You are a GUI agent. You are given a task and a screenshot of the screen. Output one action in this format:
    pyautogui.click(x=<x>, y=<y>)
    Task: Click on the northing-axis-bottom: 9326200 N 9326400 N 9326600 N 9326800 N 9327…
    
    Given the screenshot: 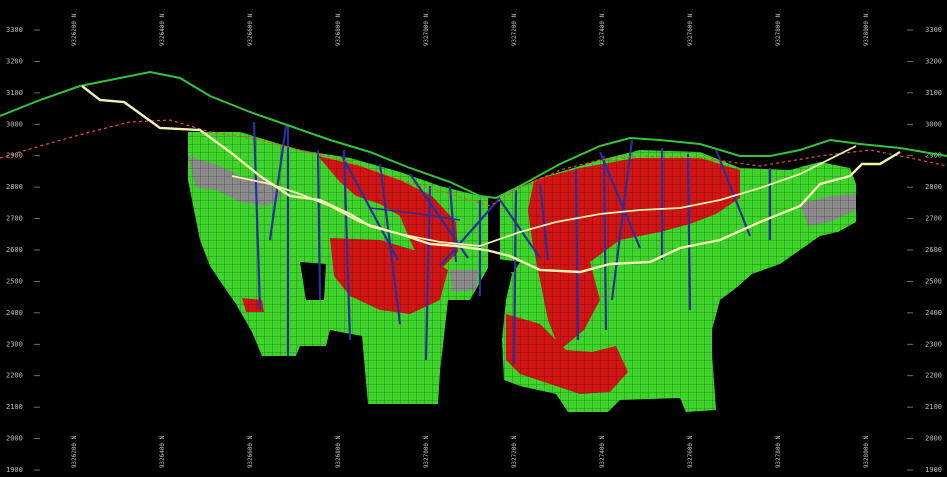 What is the action you would take?
    pyautogui.click(x=470, y=451)
    